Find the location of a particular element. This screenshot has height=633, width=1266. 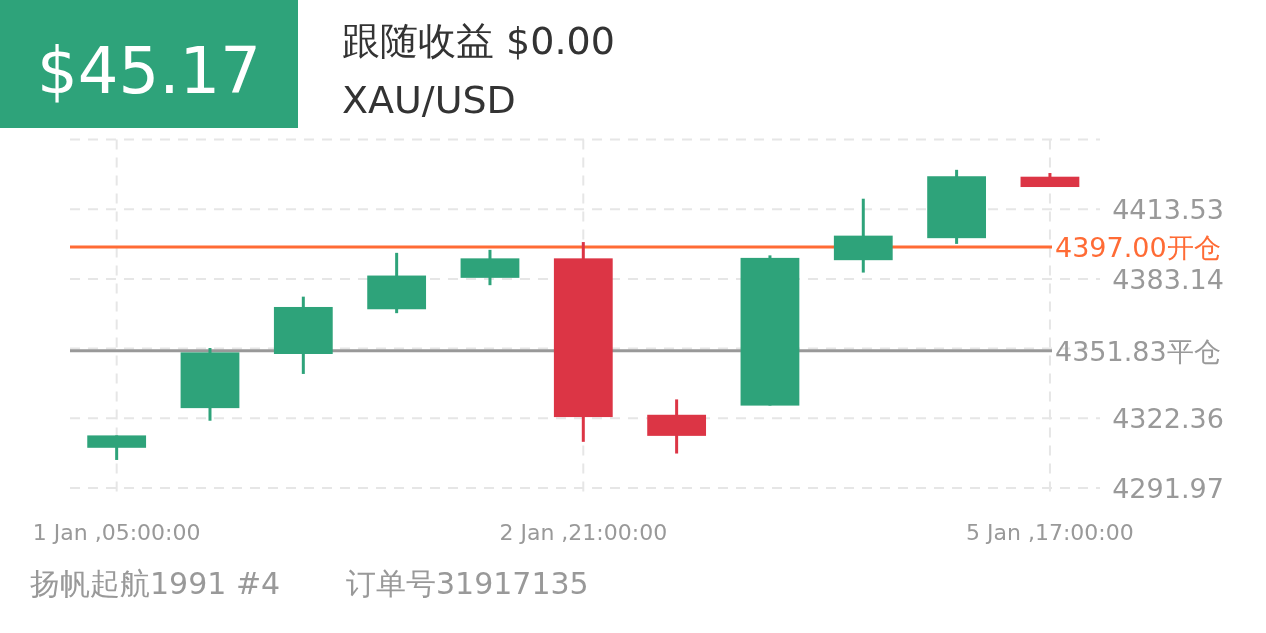

ref-line-label: 4351.83平仓 is located at coordinates (1138, 351).